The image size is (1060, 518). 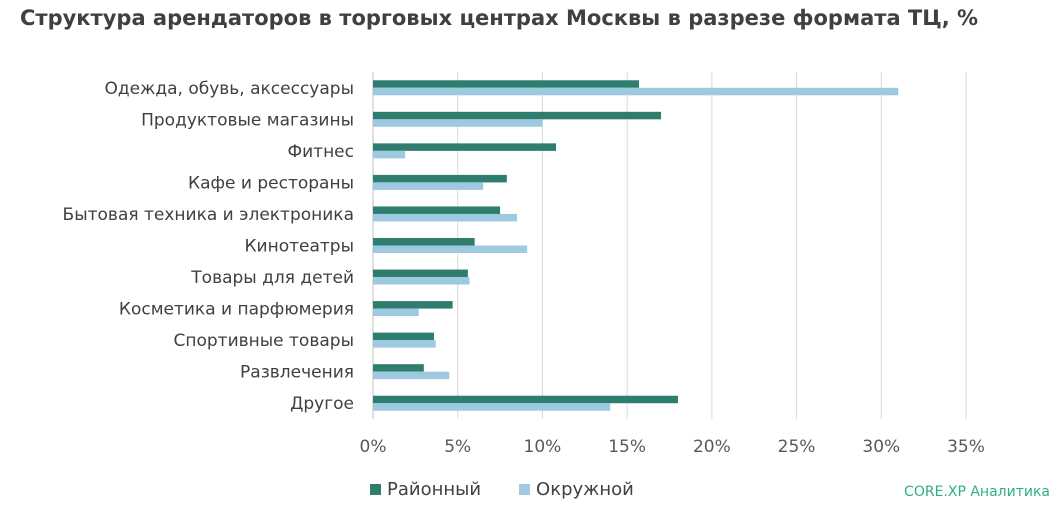 I want to click on legend-label-rayonny: Районный, so click(x=434, y=489).